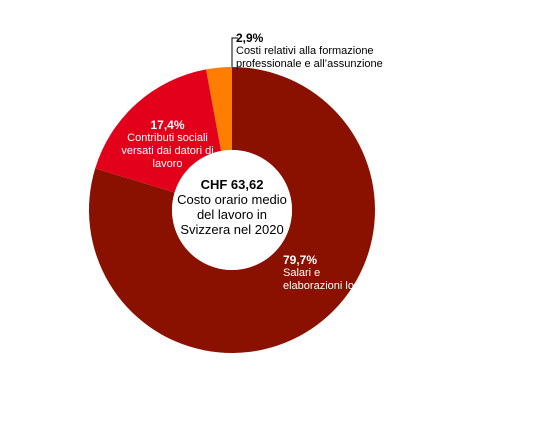  I want to click on slice-label: 79,7% Salari e elaborazioni lordi, so click(328, 273).